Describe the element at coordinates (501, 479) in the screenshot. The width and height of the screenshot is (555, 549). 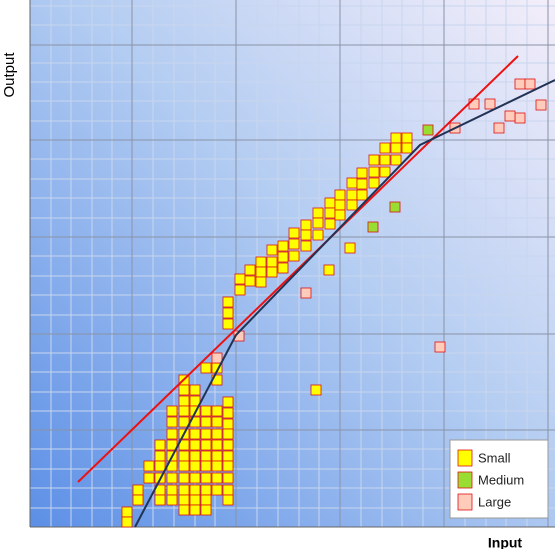
I see `legend-label: Medium` at that location.